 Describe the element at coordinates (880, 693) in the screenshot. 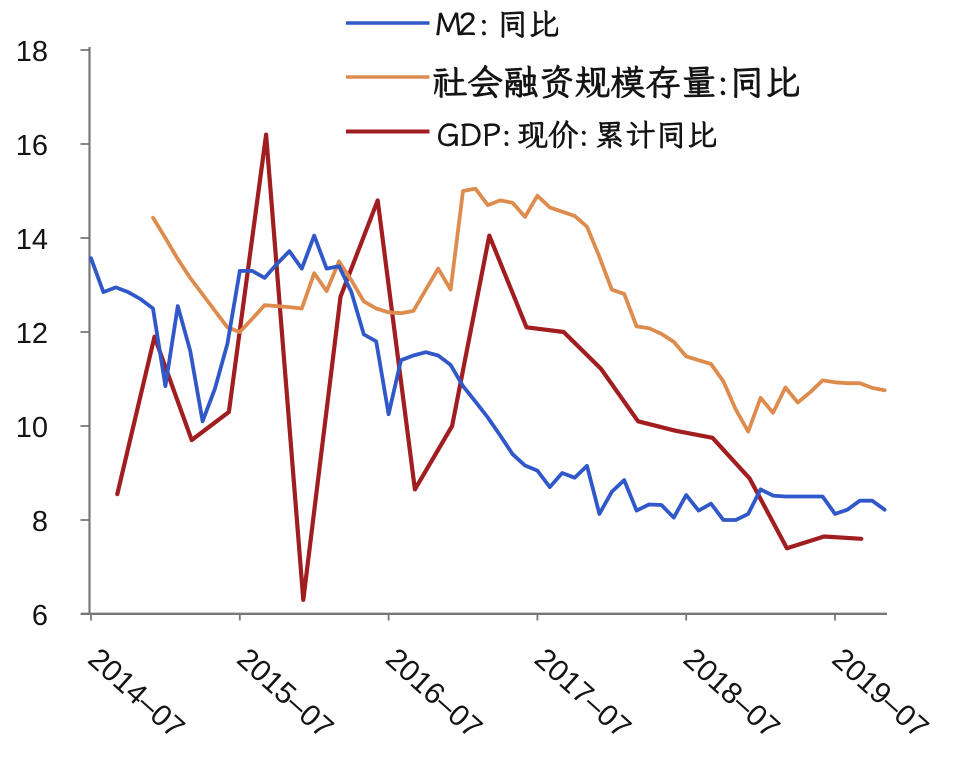

I see `svg-text: 2019–07` at that location.